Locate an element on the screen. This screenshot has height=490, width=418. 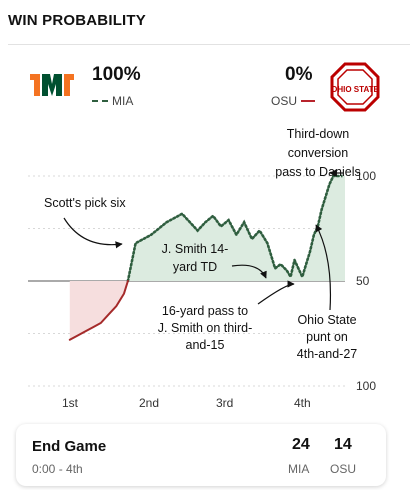
x-tick-2nd: 2nd is located at coordinates (149, 403).